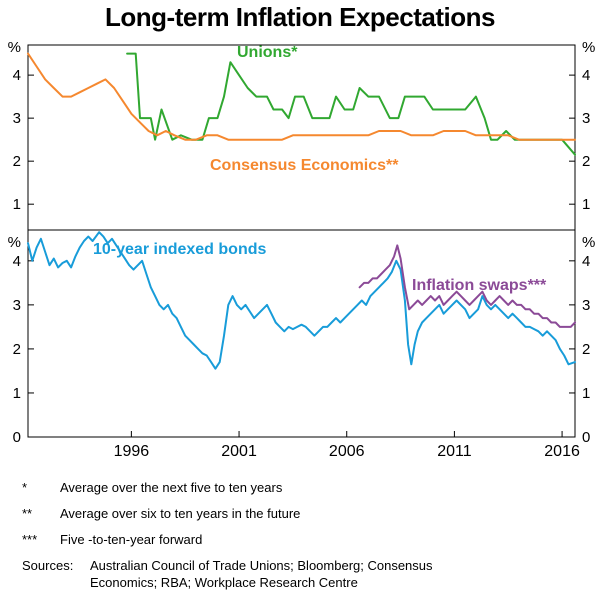 Image resolution: width=600 pixels, height=599 pixels. Describe the element at coordinates (454, 451) in the screenshot. I see `axis-label: 2011` at that location.